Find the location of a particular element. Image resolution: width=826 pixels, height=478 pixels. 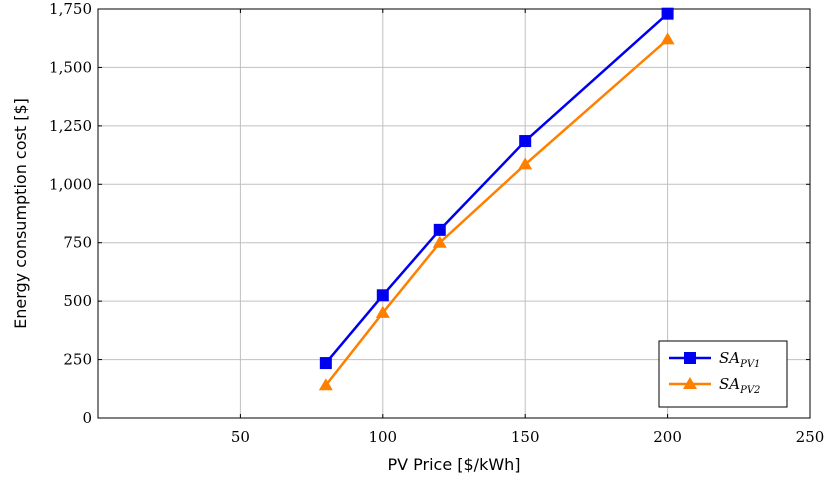

legend-entry-pv1: SAPV1 is located at coordinates (714, 359).